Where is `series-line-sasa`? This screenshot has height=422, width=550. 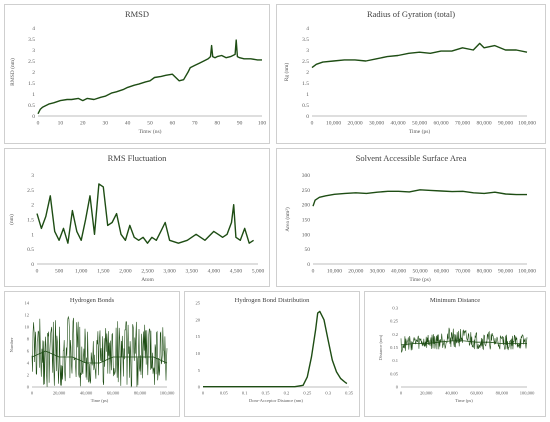
series-line-sasa is located at coordinates (419, 198).